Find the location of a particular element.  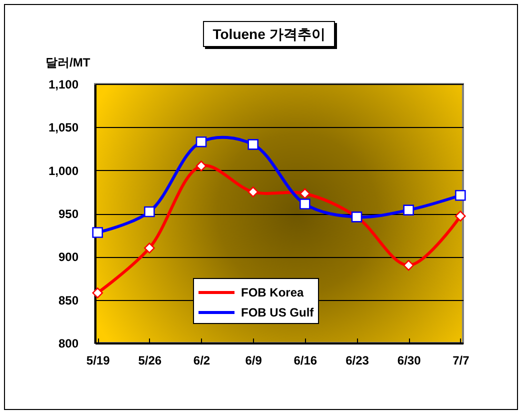

x-tick-label: 6/16 is located at coordinates (306, 361).